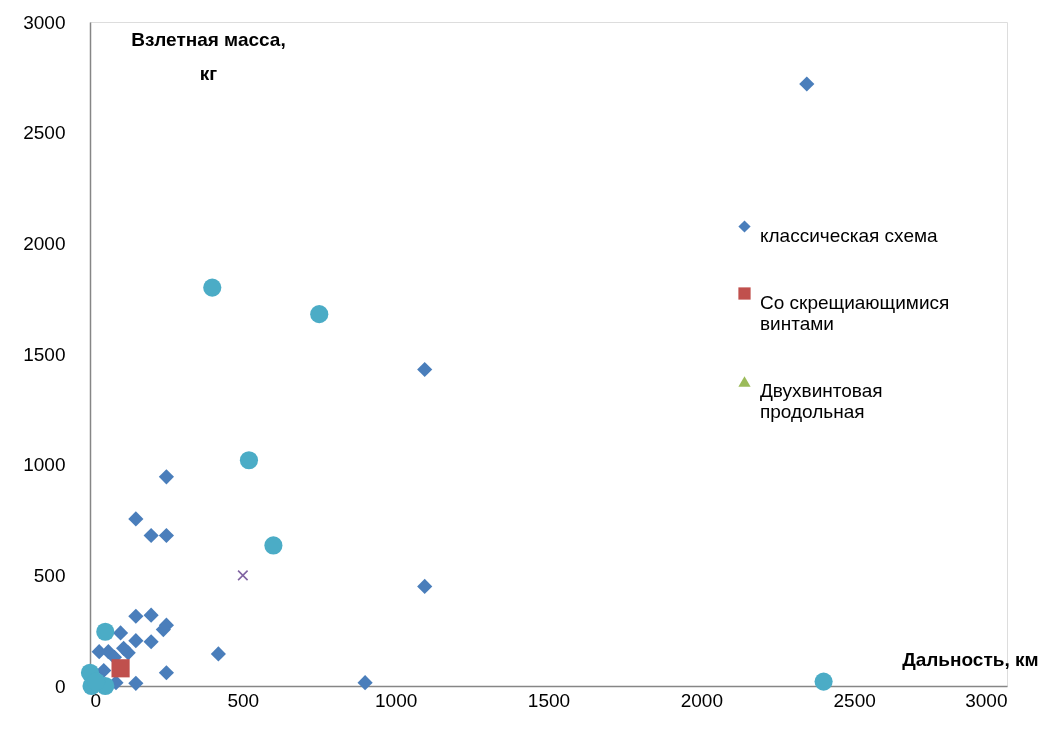 Image resolution: width=1041 pixels, height=733 pixels. What do you see at coordinates (970, 659) in the screenshot?
I see `x-axis-title: Дальность, км` at bounding box center [970, 659].